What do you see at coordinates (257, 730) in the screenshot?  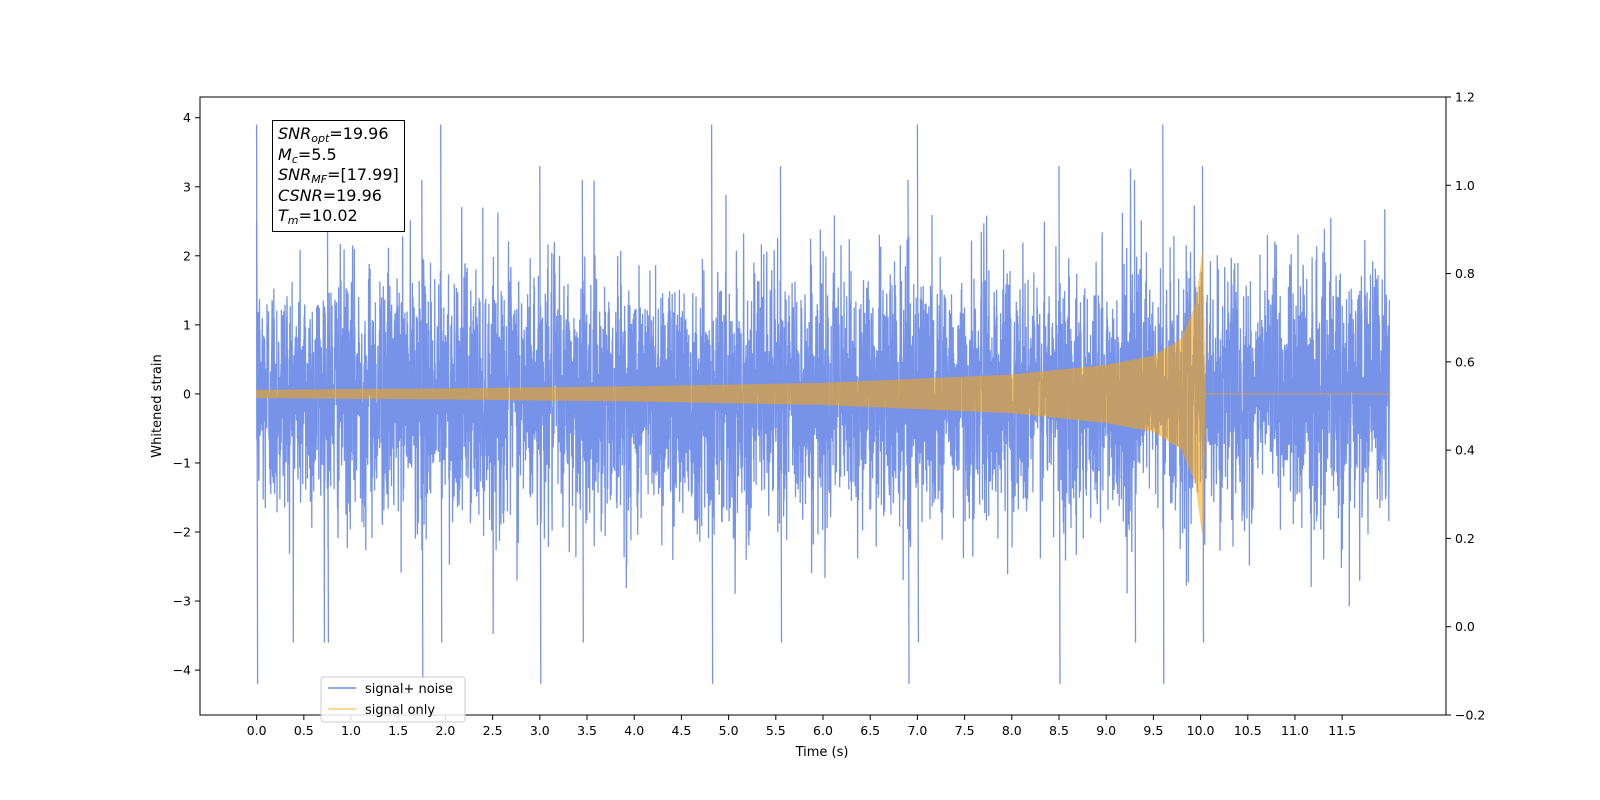 I see `x-tick-label: 0.0` at bounding box center [257, 730].